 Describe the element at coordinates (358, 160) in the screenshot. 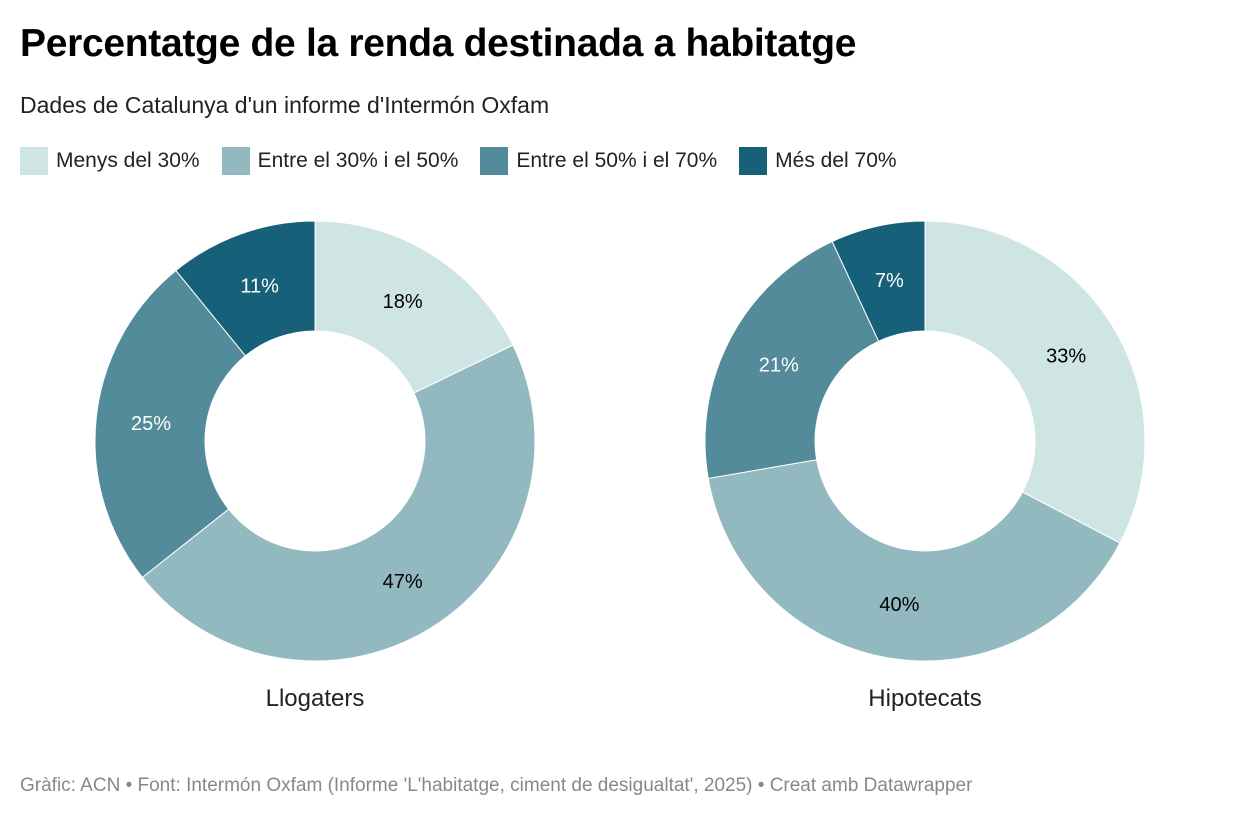

I see `legend-label: Entre el 30% i el 50%` at that location.